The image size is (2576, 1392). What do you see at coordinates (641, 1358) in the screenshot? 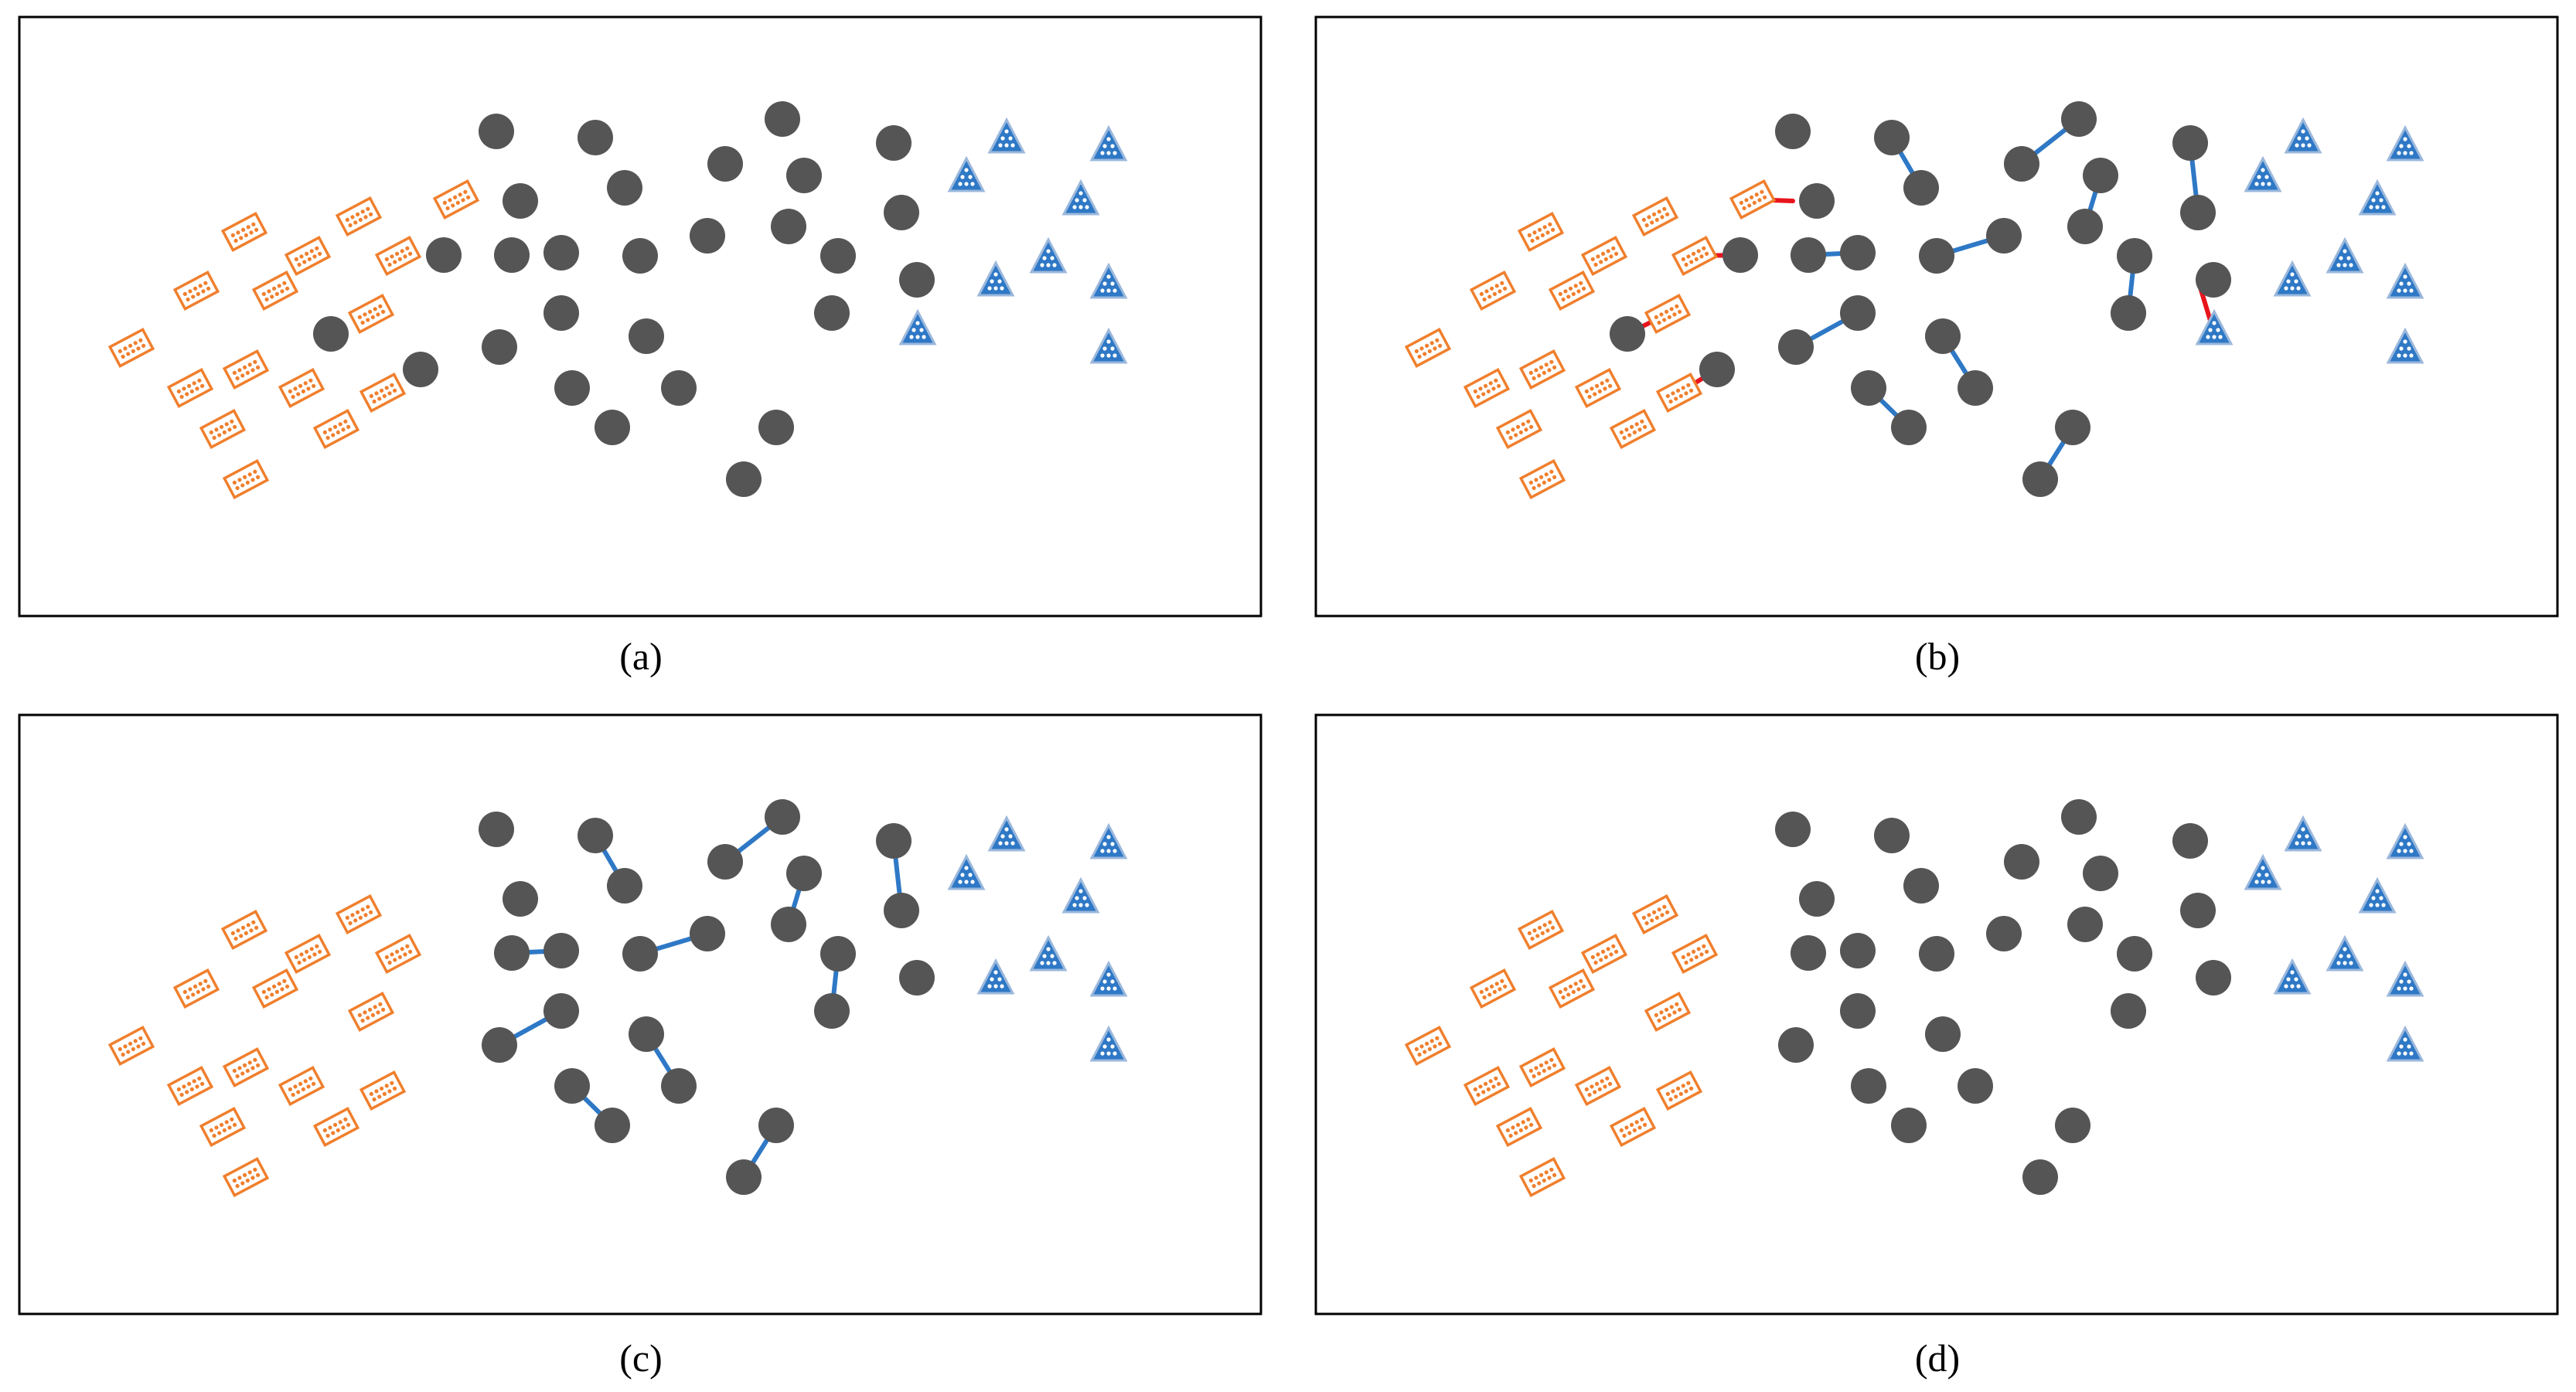
I see `caption-c: (c)` at bounding box center [641, 1358].